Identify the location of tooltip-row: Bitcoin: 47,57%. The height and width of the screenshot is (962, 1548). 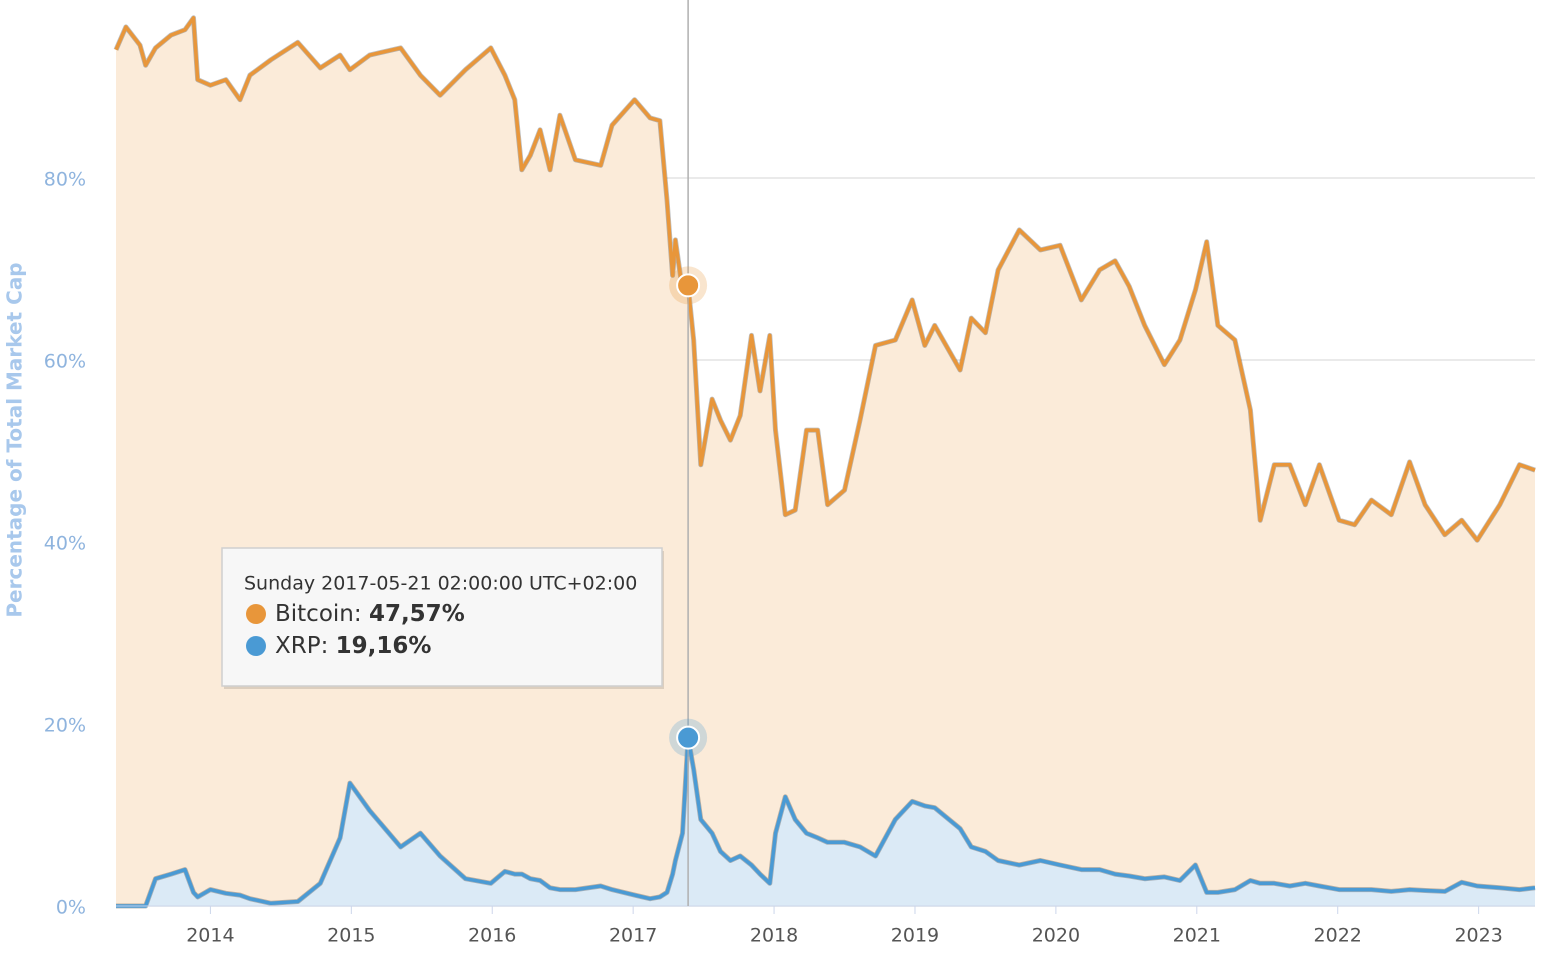
(370, 614).